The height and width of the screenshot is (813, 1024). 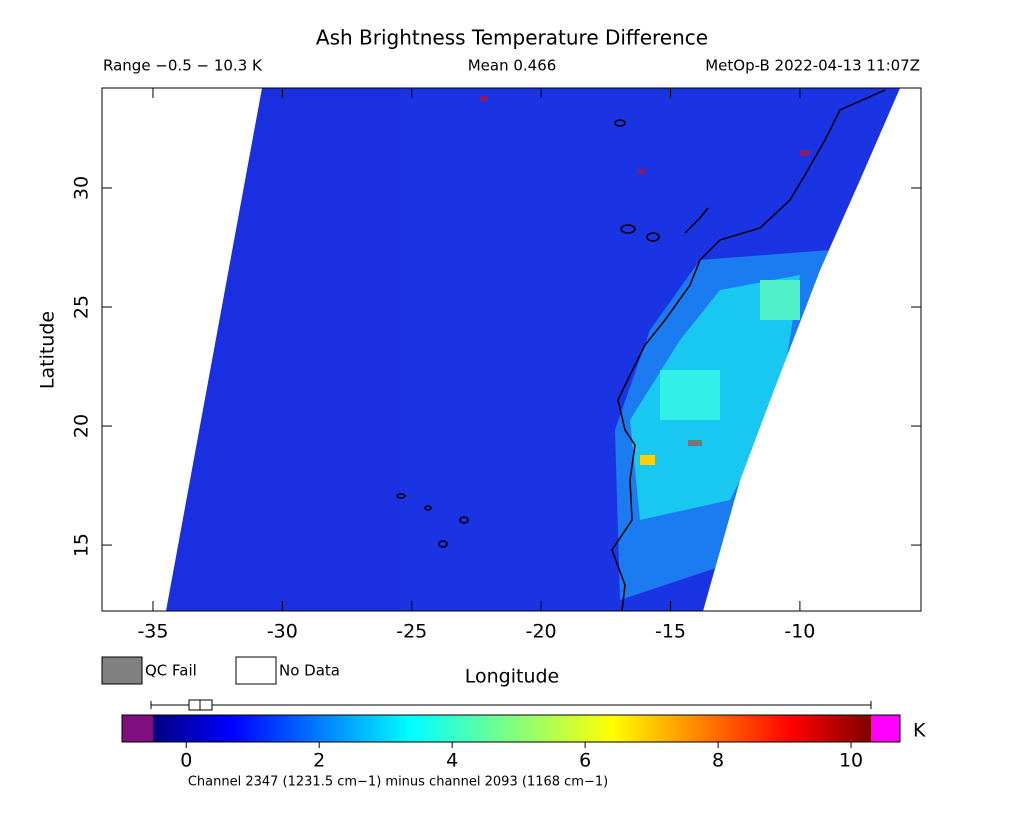 What do you see at coordinates (309, 671) in the screenshot?
I see `legend-label: No Data` at bounding box center [309, 671].